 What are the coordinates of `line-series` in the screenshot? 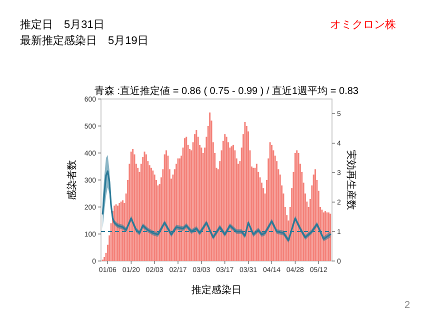 It's located at (217, 206).